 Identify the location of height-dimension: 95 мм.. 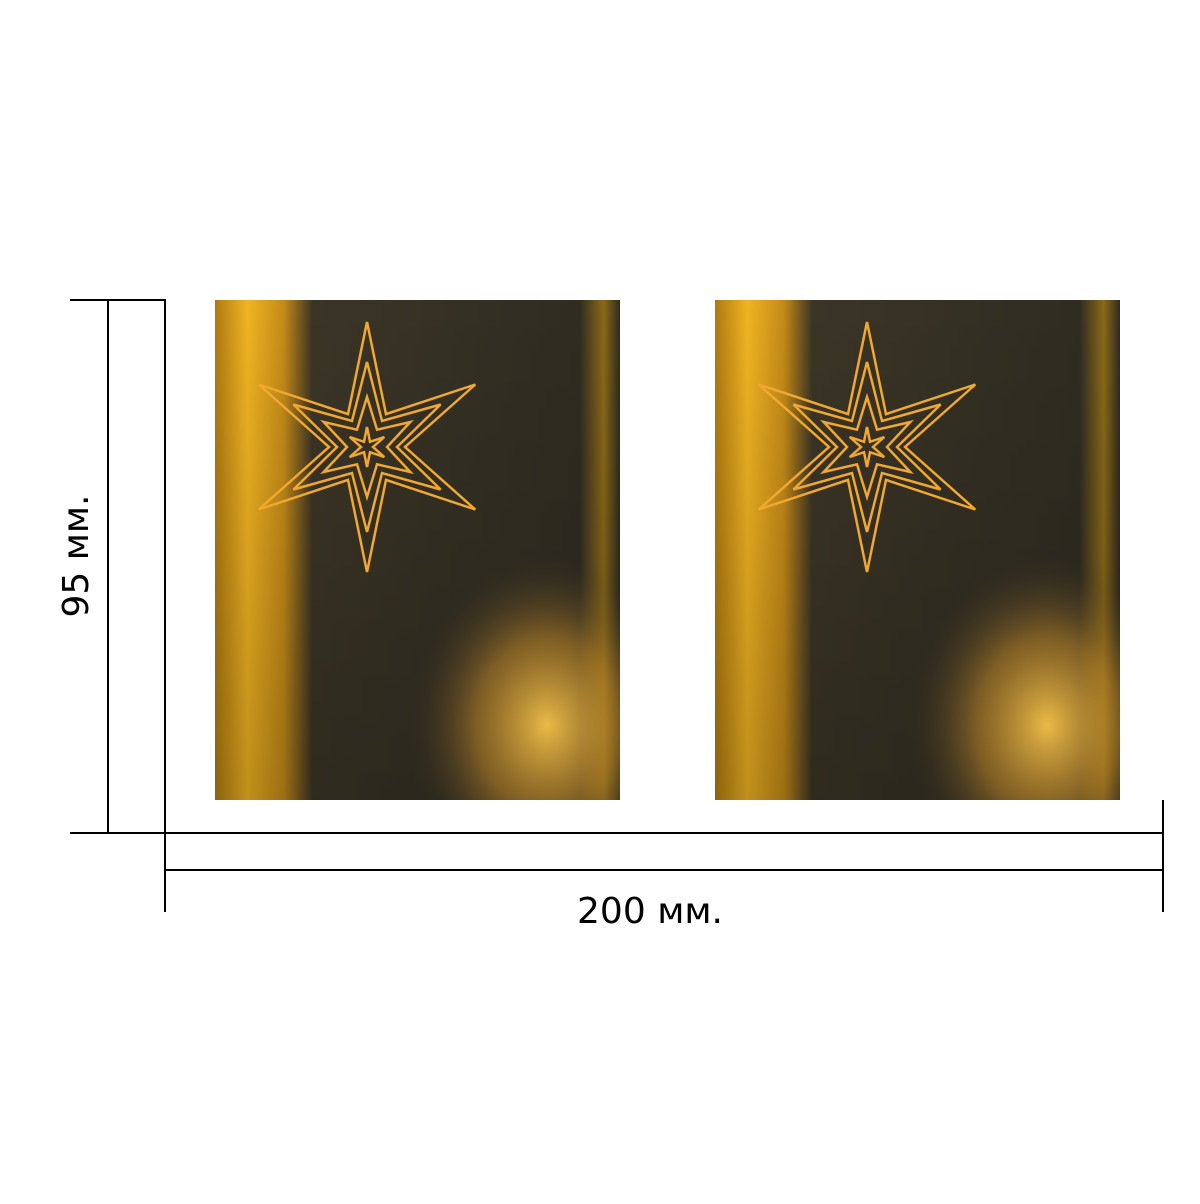
(111, 566).